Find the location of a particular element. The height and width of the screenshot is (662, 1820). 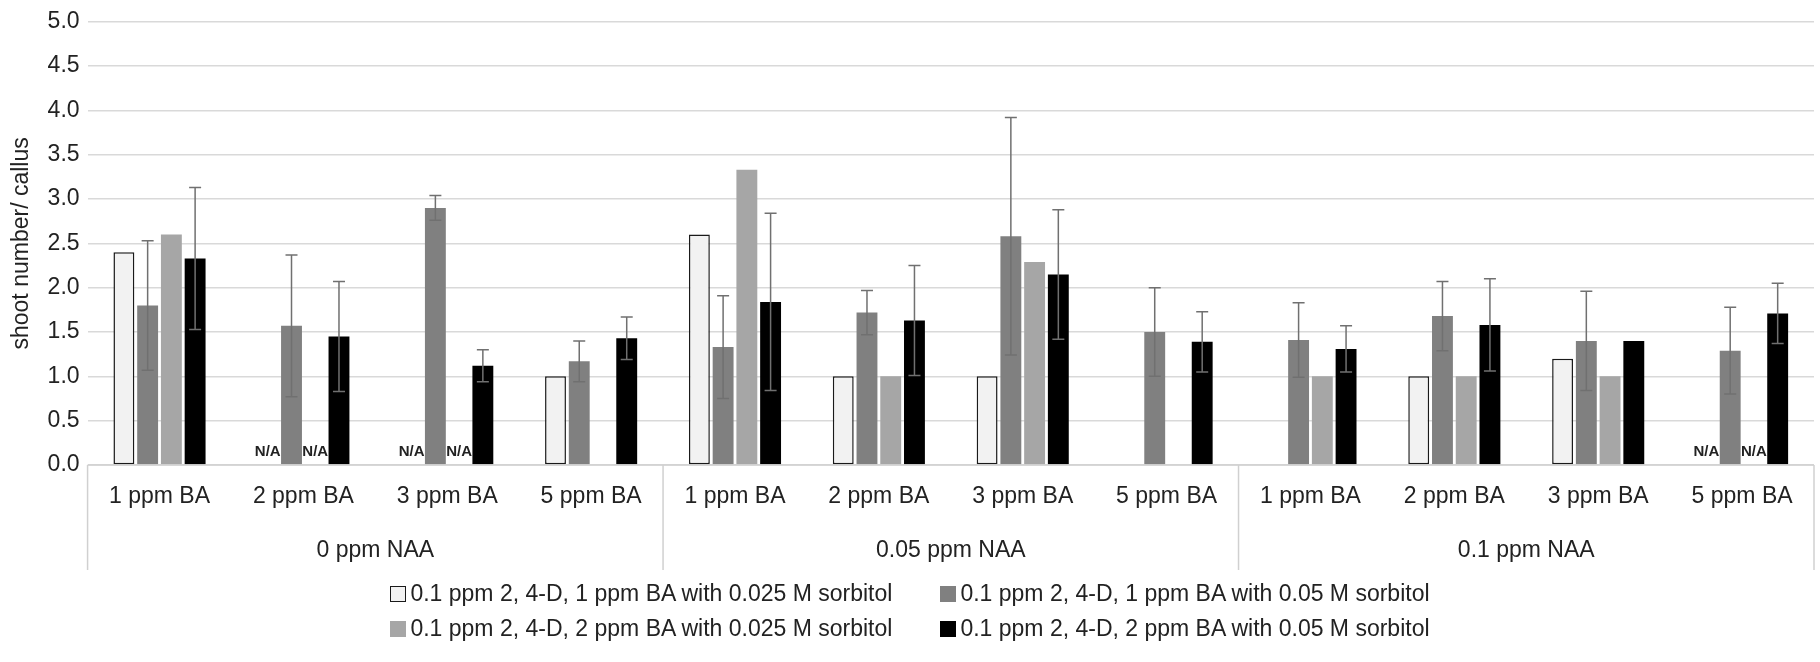

y-tick-label: 4.5 is located at coordinates (63, 64).